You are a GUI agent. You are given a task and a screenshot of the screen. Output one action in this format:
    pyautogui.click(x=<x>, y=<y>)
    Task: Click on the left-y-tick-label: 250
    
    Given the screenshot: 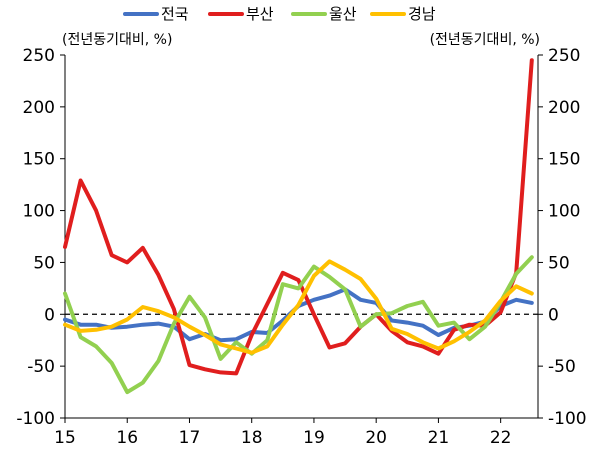 What is the action you would take?
    pyautogui.click(x=39, y=56)
    